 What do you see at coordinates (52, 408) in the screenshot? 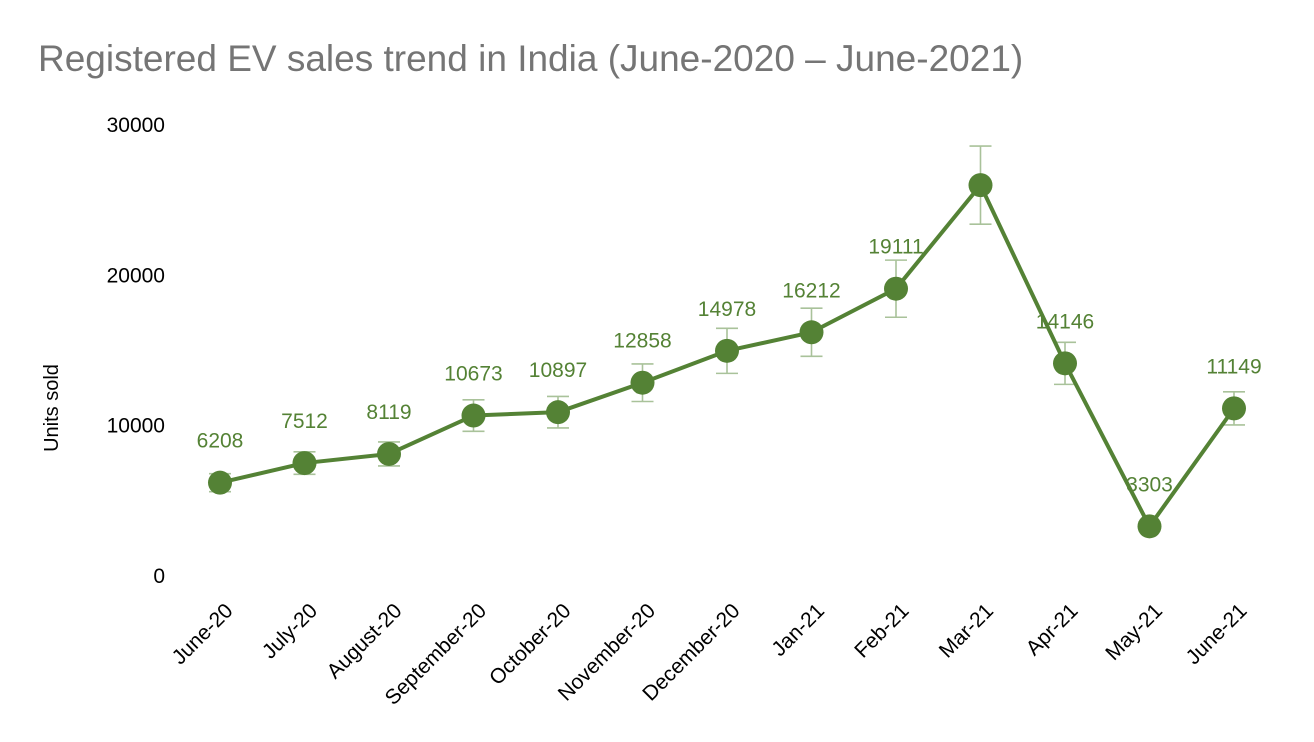
I see `y-axis-title: Units sold` at bounding box center [52, 408].